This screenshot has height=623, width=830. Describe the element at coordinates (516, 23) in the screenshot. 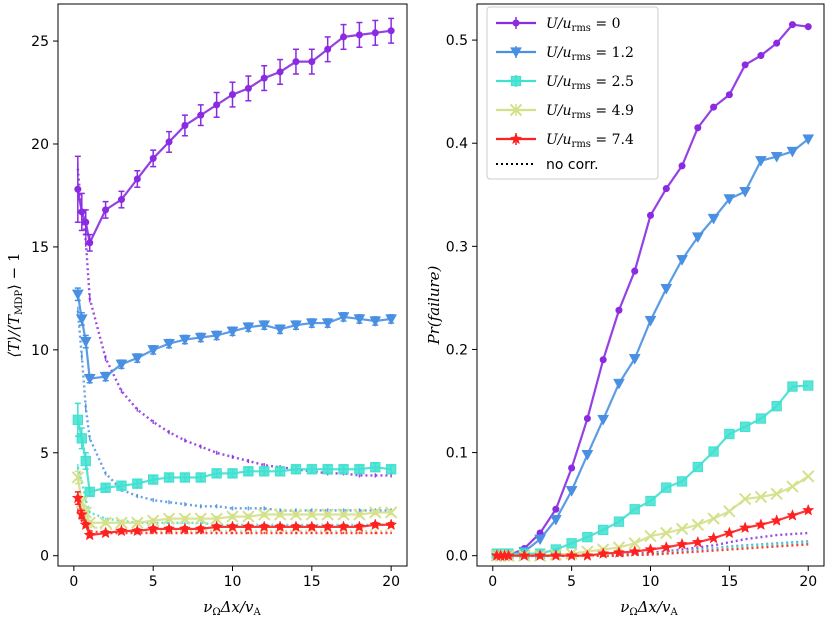

I see `legend-marker` at that location.